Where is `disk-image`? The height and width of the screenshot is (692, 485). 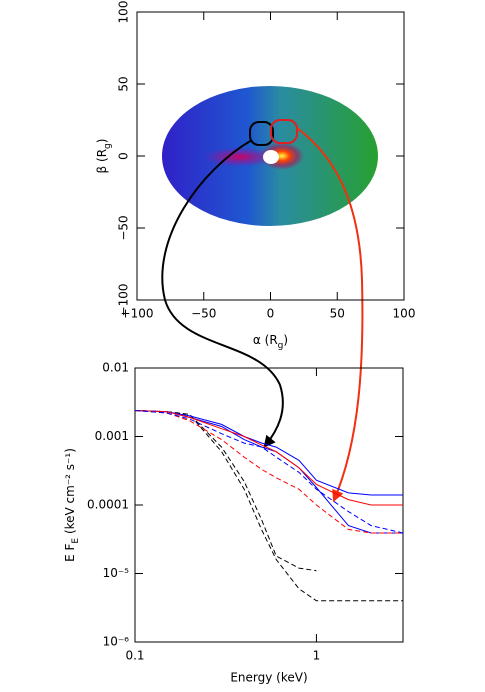 disk-image is located at coordinates (270, 156).